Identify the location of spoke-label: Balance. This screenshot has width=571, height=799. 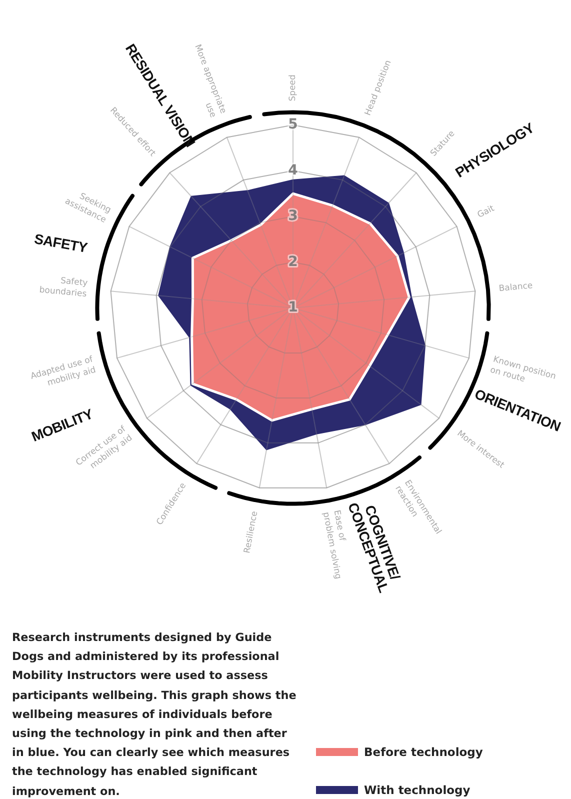
(516, 287).